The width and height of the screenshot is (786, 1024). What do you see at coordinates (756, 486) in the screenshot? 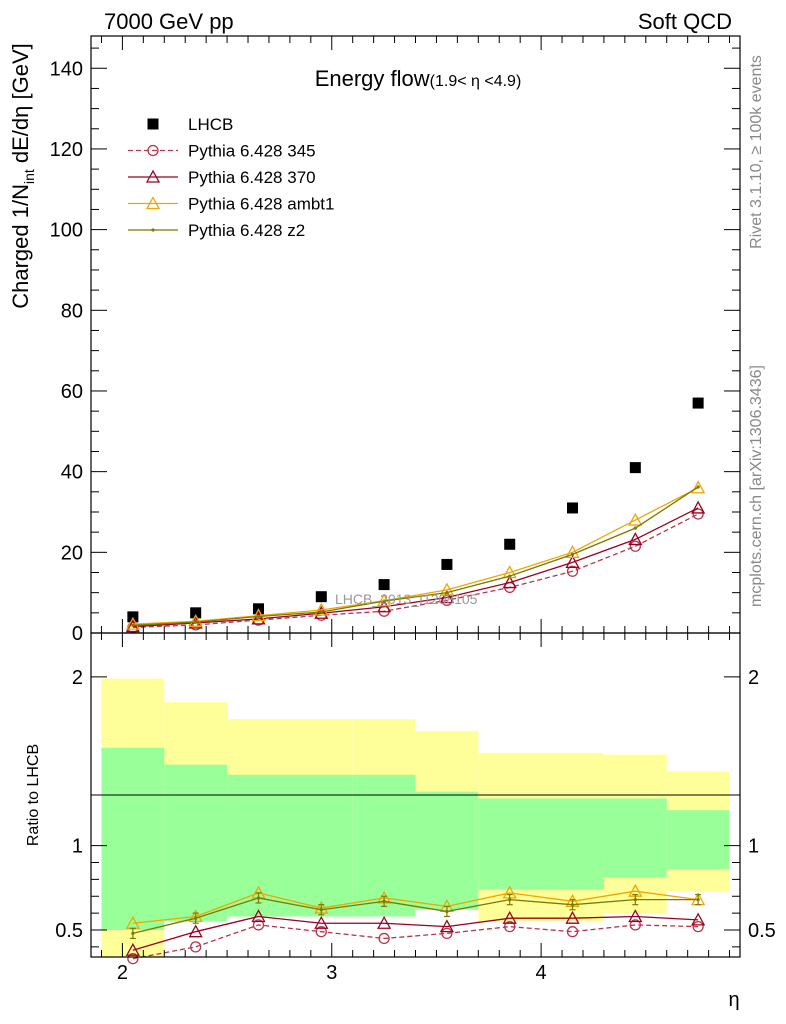
I see `mcplots-credit: mcplots.cern.ch [arXiv:1306.3436]` at bounding box center [756, 486].